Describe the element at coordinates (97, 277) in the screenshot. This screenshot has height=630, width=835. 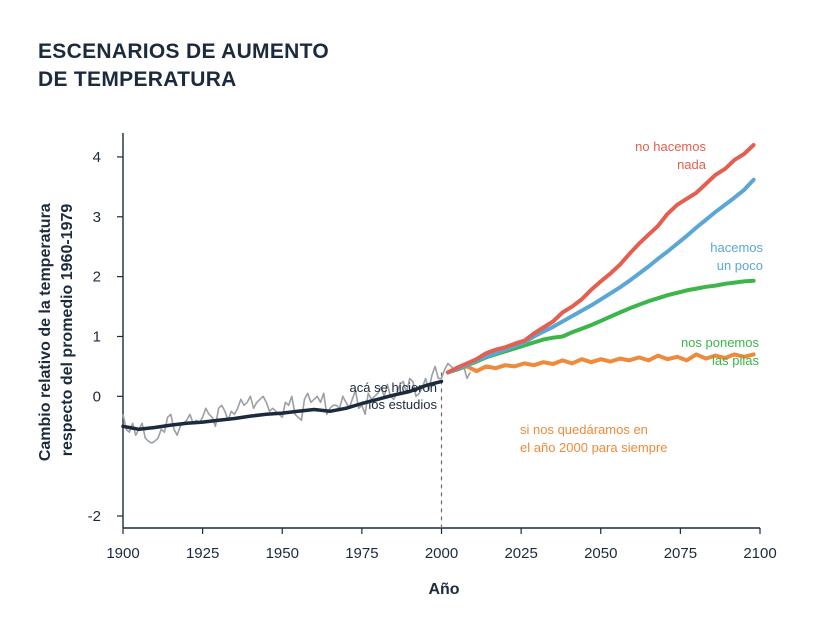
I see `y-tick-label: 2` at that location.